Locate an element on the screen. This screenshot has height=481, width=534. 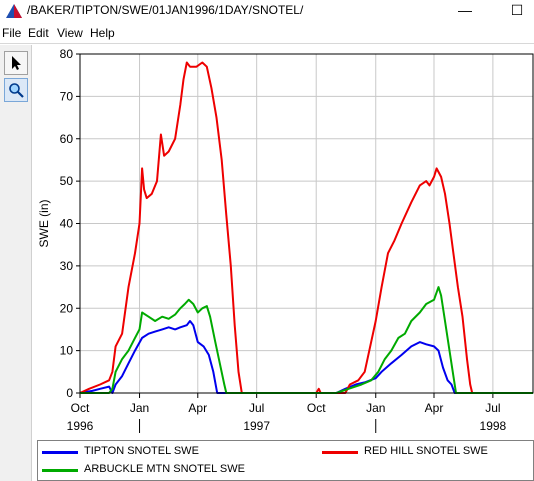
menu-bar: File Edit View Help is located at coordinates (267, 34).